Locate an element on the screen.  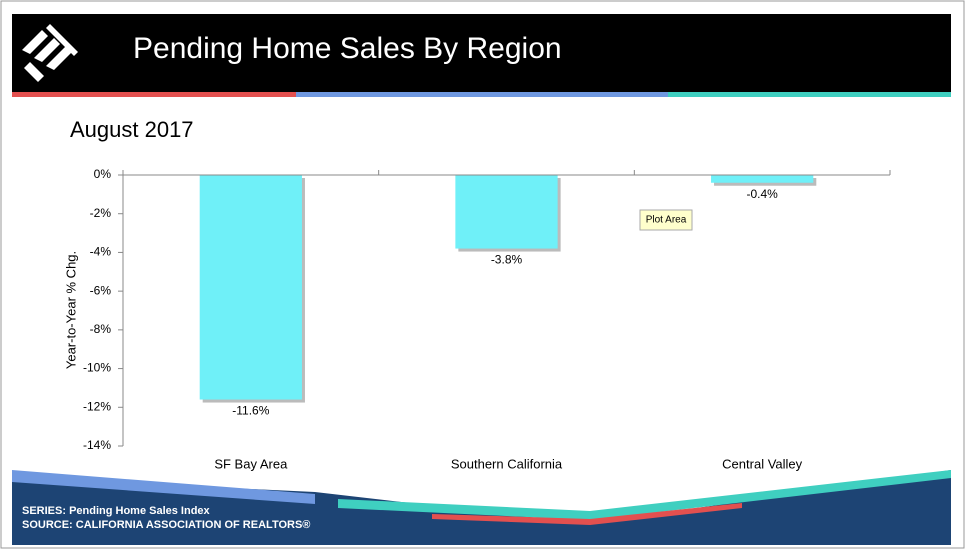
footer-band is located at coordinates (481, 507).